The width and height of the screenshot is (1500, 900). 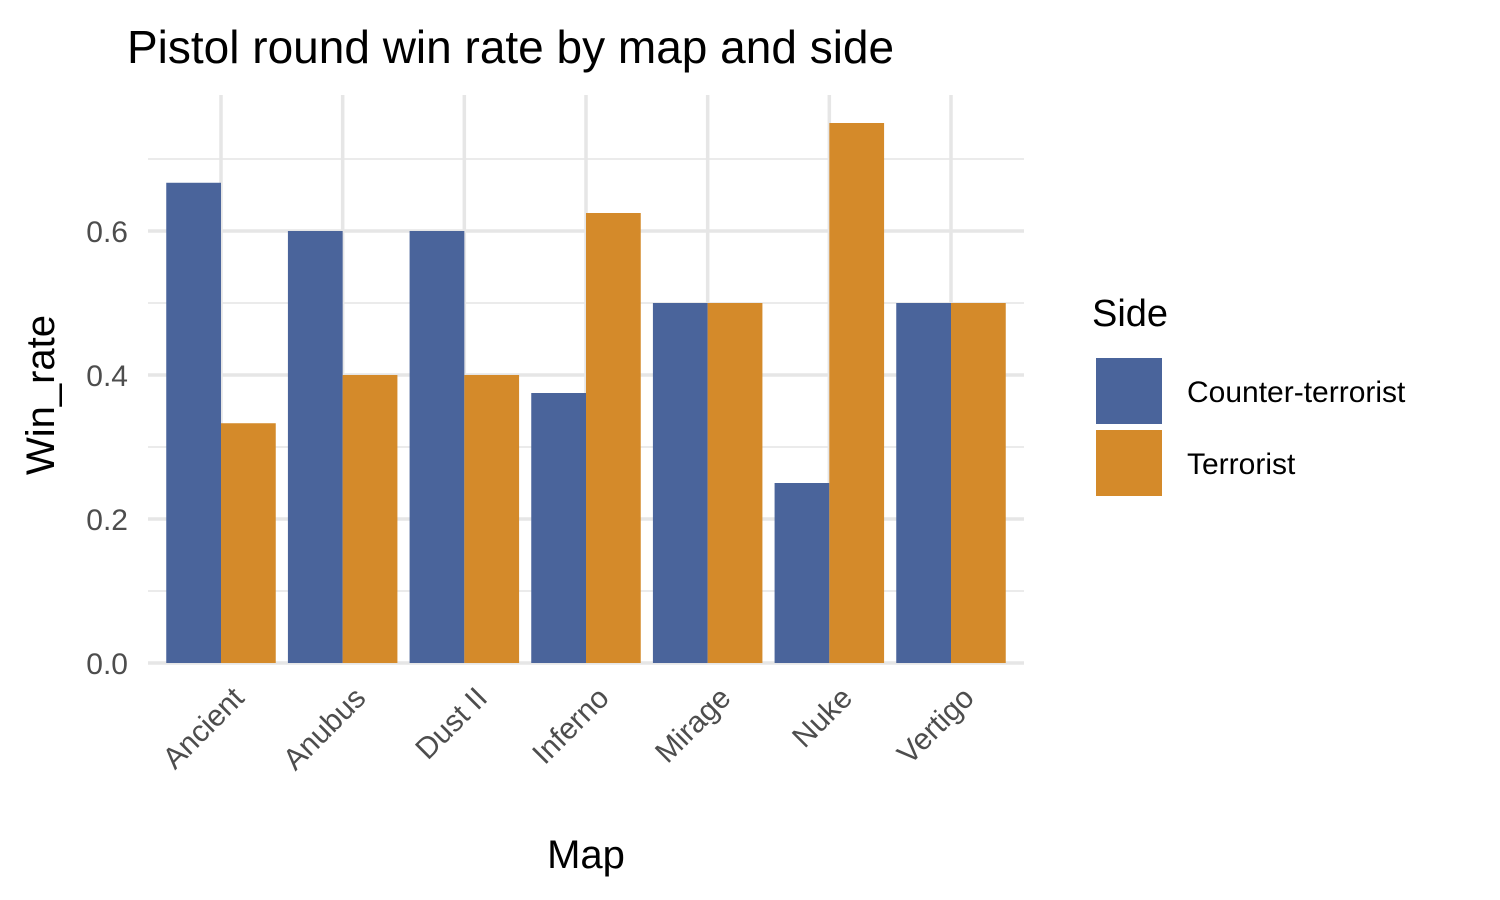 I want to click on bar-ancient-counter-terrorist, so click(x=193, y=422).